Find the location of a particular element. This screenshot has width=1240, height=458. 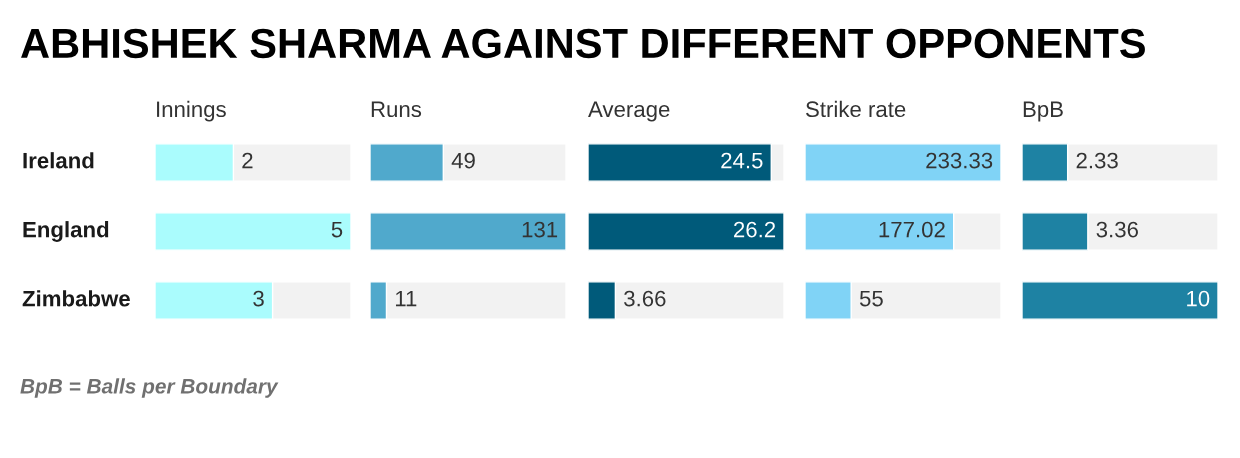

data-label: 10 is located at coordinates (1198, 298).